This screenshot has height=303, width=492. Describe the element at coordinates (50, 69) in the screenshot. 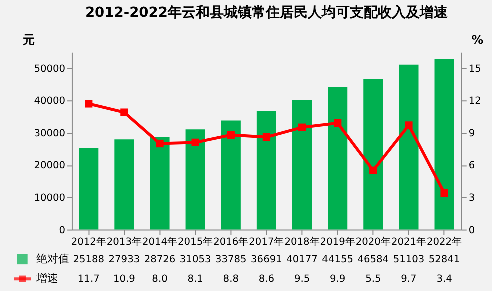

I see `y-tick-label: 50000` at that location.